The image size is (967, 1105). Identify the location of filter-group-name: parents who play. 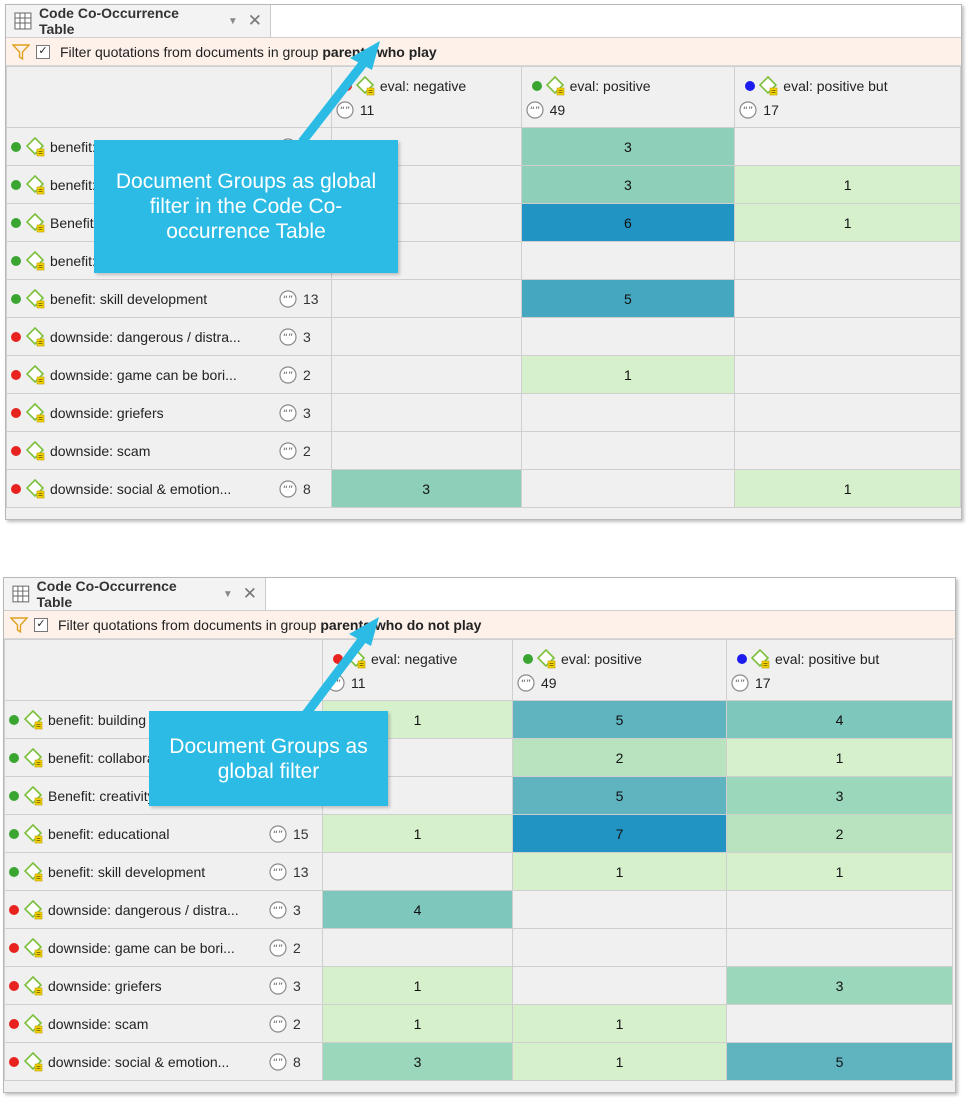
(379, 51).